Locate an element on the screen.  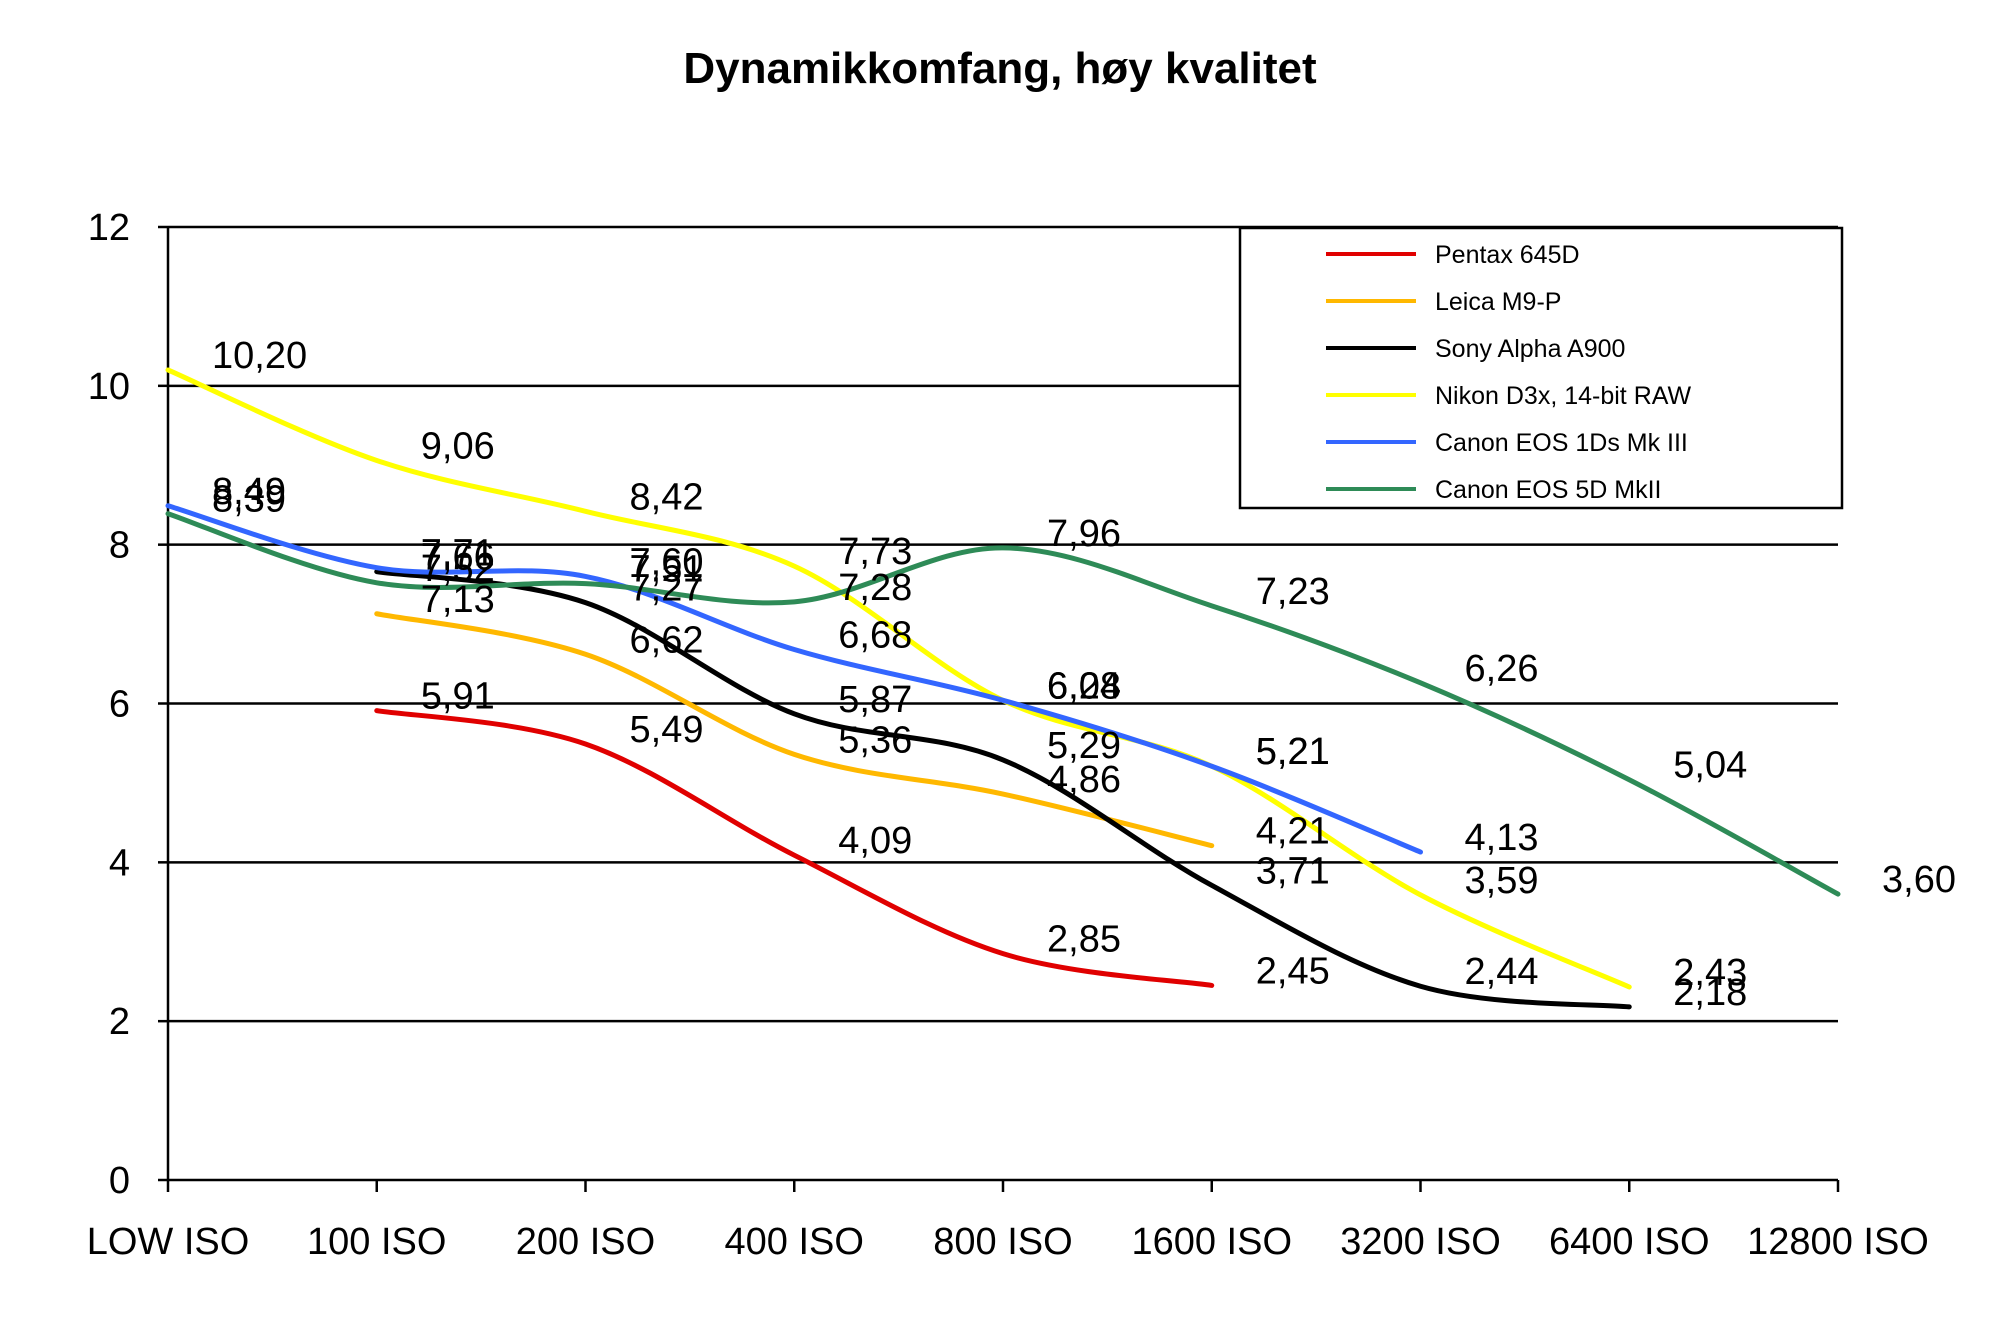
data-label: 4,09 is located at coordinates (875, 841).